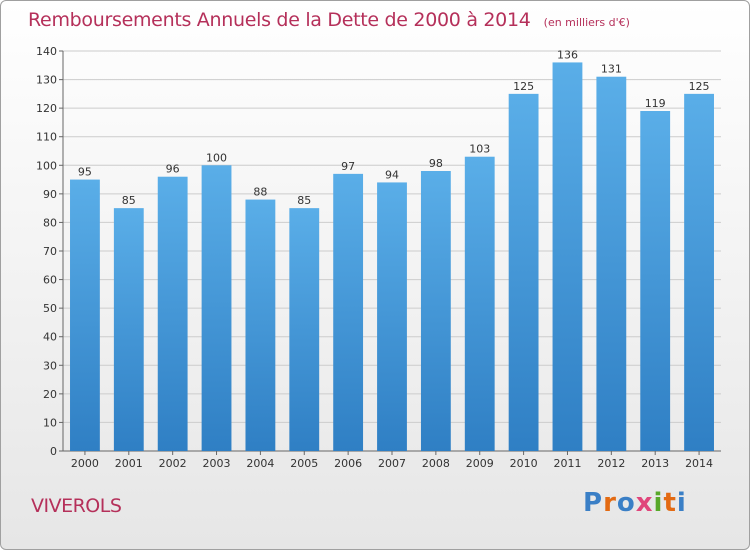  What do you see at coordinates (50, 251) in the screenshot?
I see `y-tick-label: 70` at bounding box center [50, 251].